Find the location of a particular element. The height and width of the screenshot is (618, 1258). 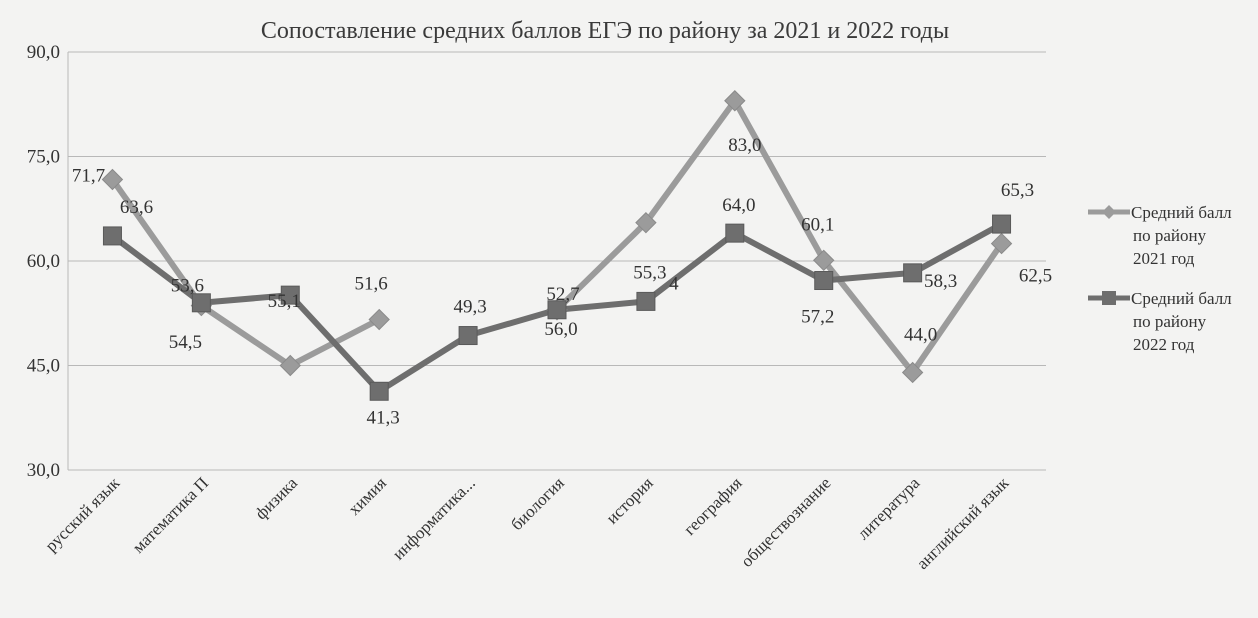

x-tick-label: физика is located at coordinates (276, 498).